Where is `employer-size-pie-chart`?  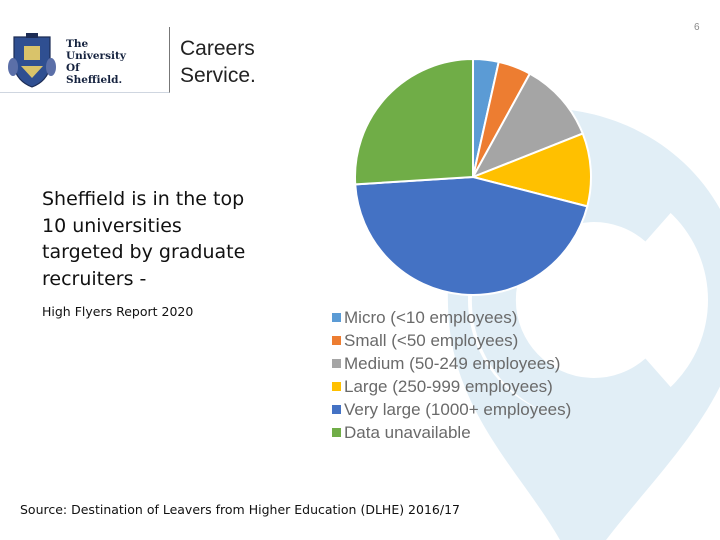
employer-size-pie-chart is located at coordinates (473, 176).